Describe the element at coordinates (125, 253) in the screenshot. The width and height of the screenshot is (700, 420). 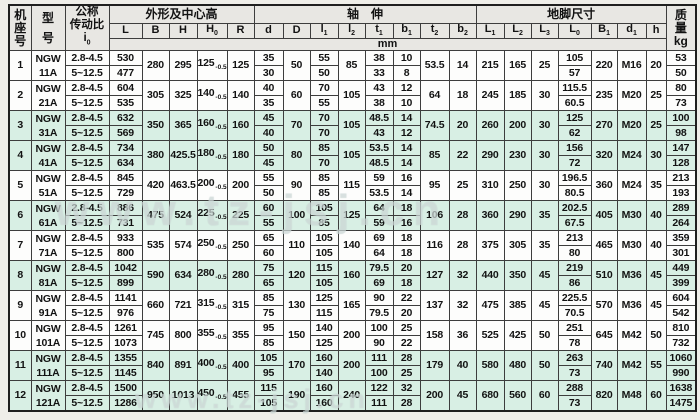
I see `dim-L-lower: 800` at that location.